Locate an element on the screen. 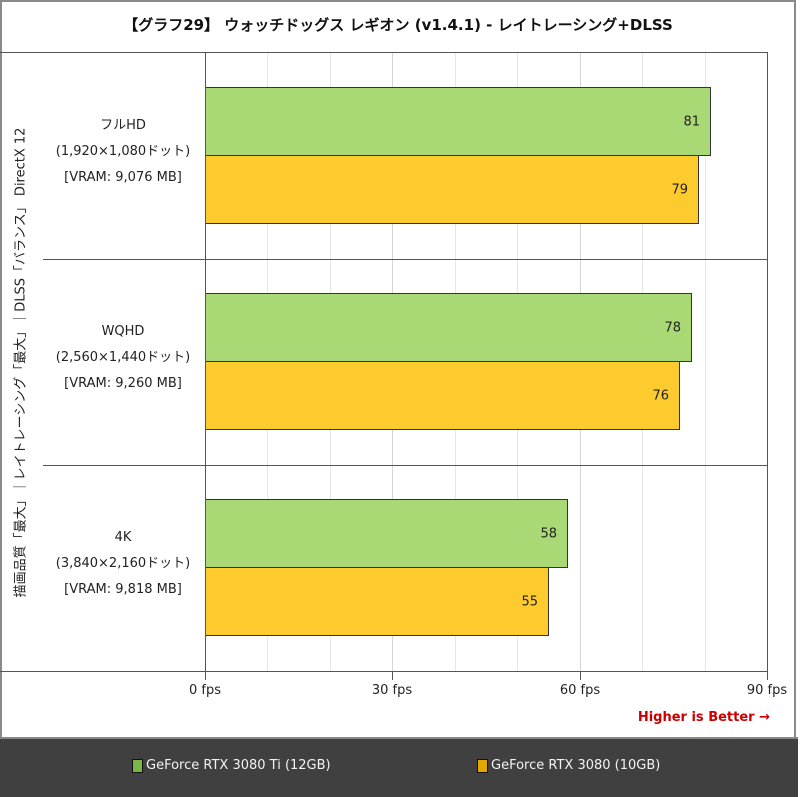 The height and width of the screenshot is (797, 800). legend-item-3080: GeForce RTX 3080 (10GB) is located at coordinates (568, 765).